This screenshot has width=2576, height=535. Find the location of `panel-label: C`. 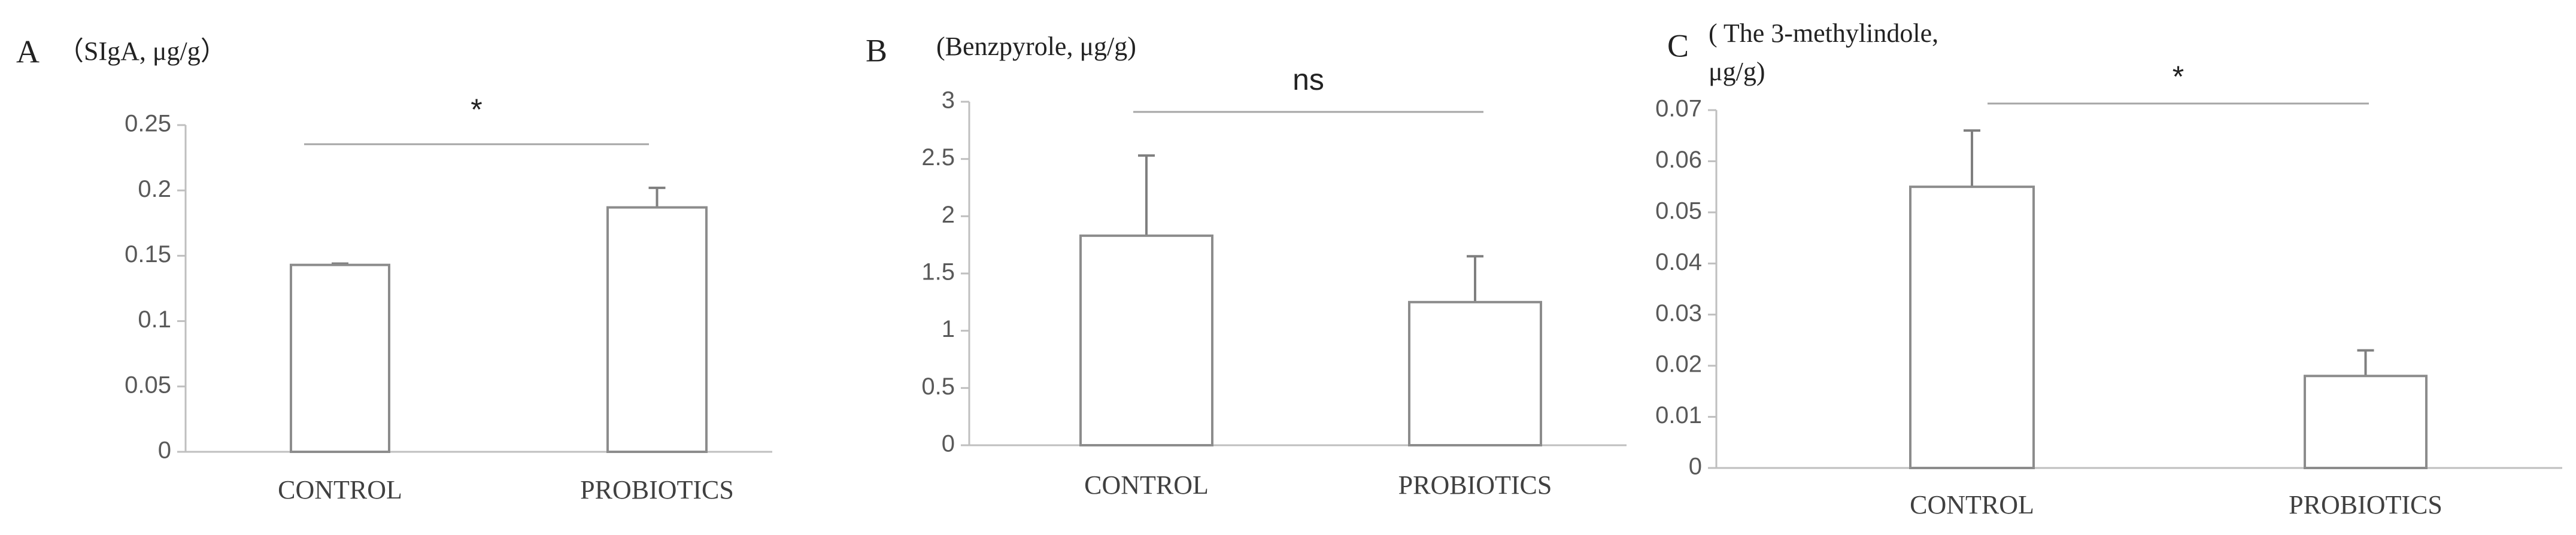

panel-label: C is located at coordinates (1678, 46).